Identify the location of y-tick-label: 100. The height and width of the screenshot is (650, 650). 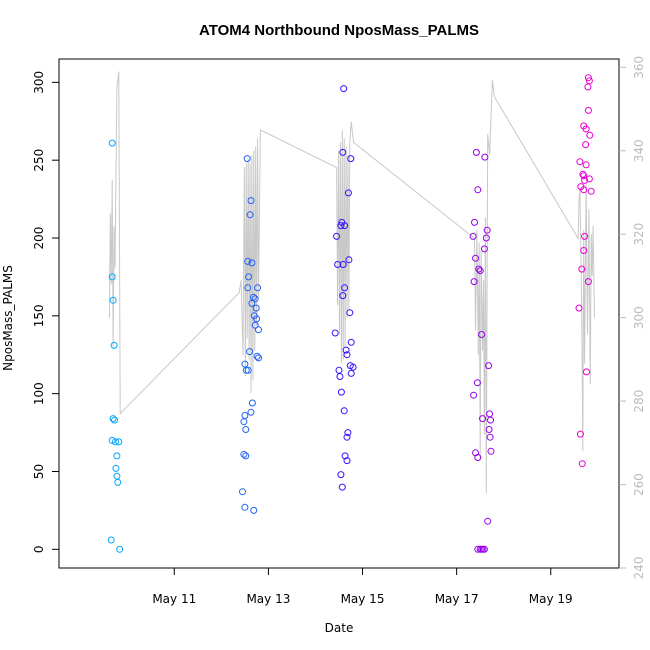
(39, 393).